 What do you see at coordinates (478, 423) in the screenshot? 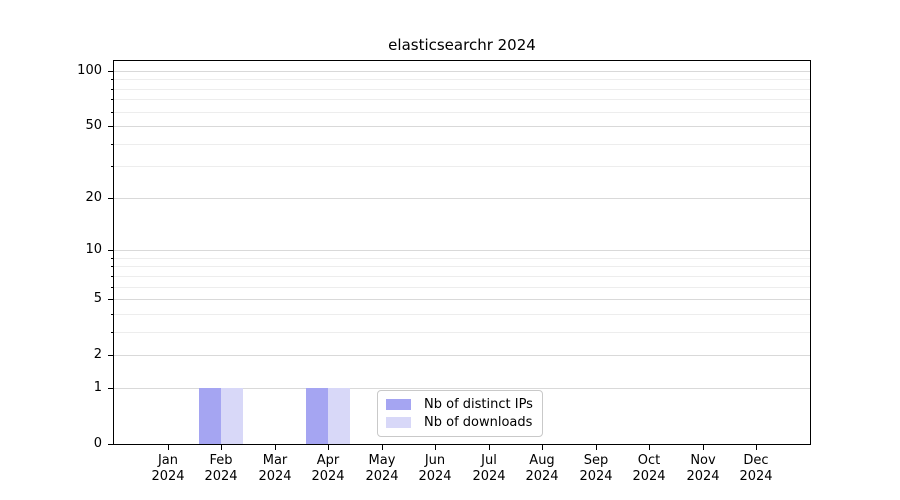
I see `legend-label-downloads: Nb of downloads` at bounding box center [478, 423].